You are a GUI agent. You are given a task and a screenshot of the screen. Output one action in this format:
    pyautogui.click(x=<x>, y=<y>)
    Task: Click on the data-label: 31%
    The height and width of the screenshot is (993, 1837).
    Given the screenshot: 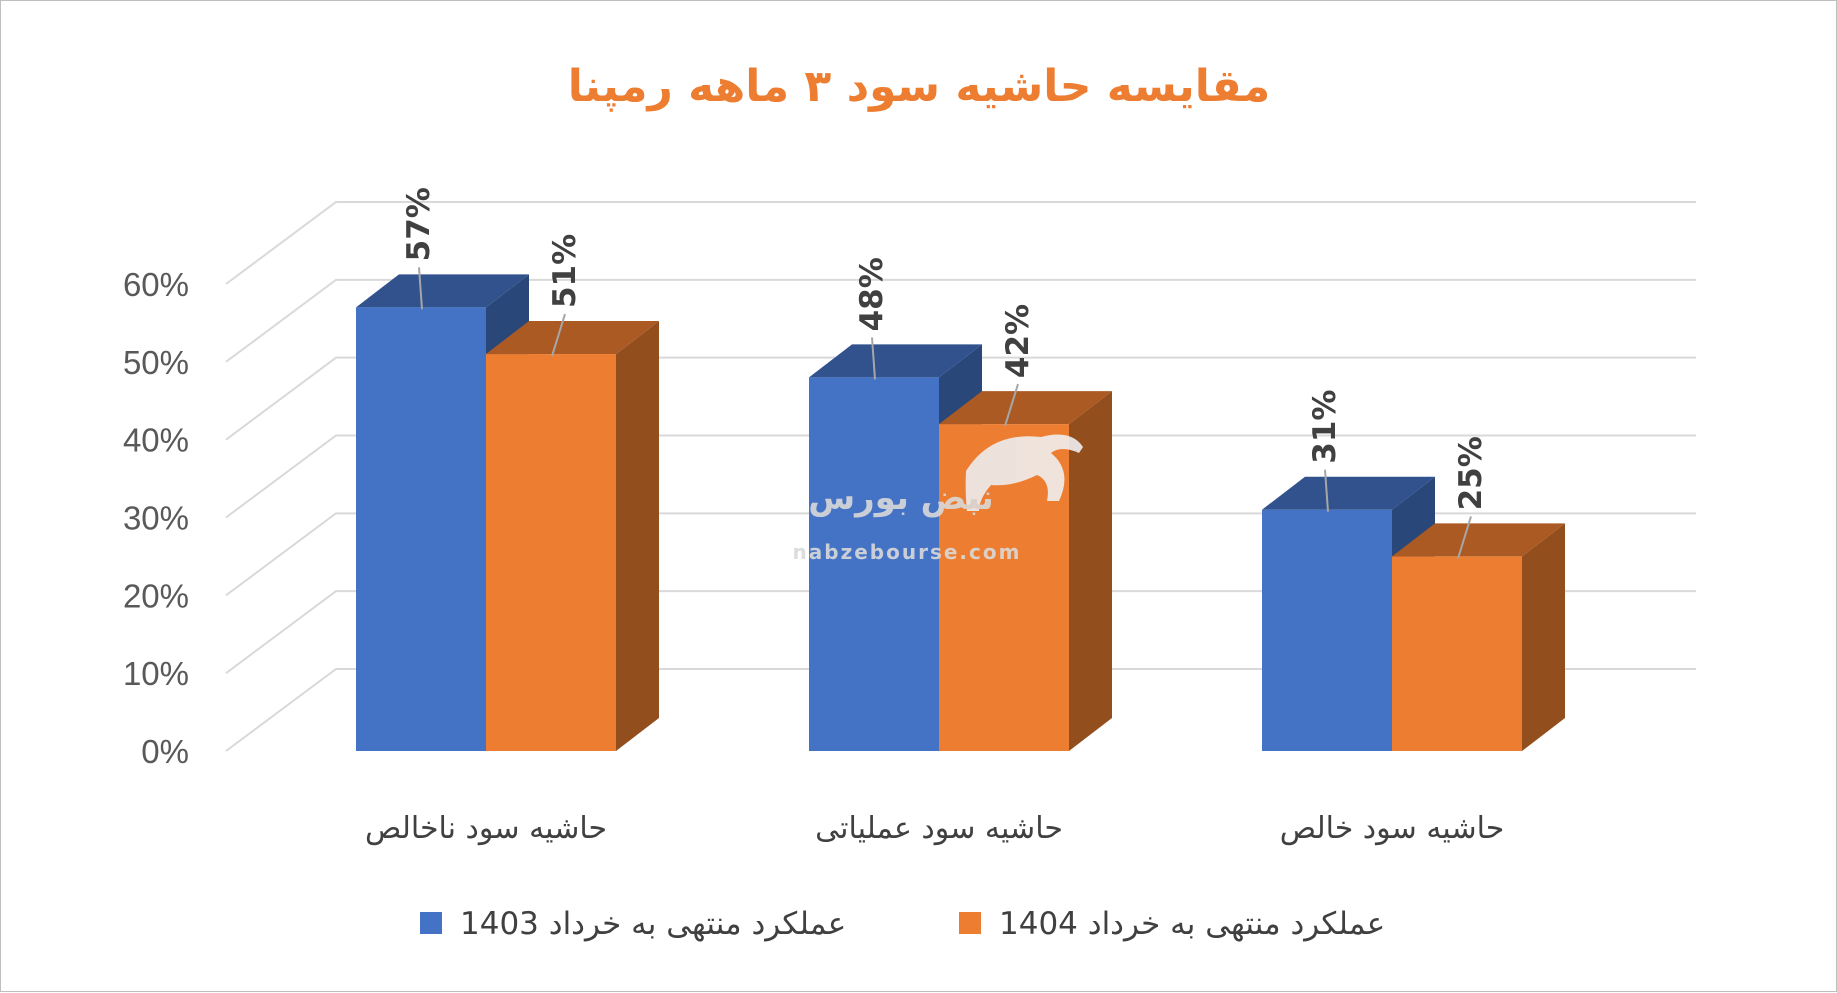 What is the action you would take?
    pyautogui.click(x=1325, y=427)
    